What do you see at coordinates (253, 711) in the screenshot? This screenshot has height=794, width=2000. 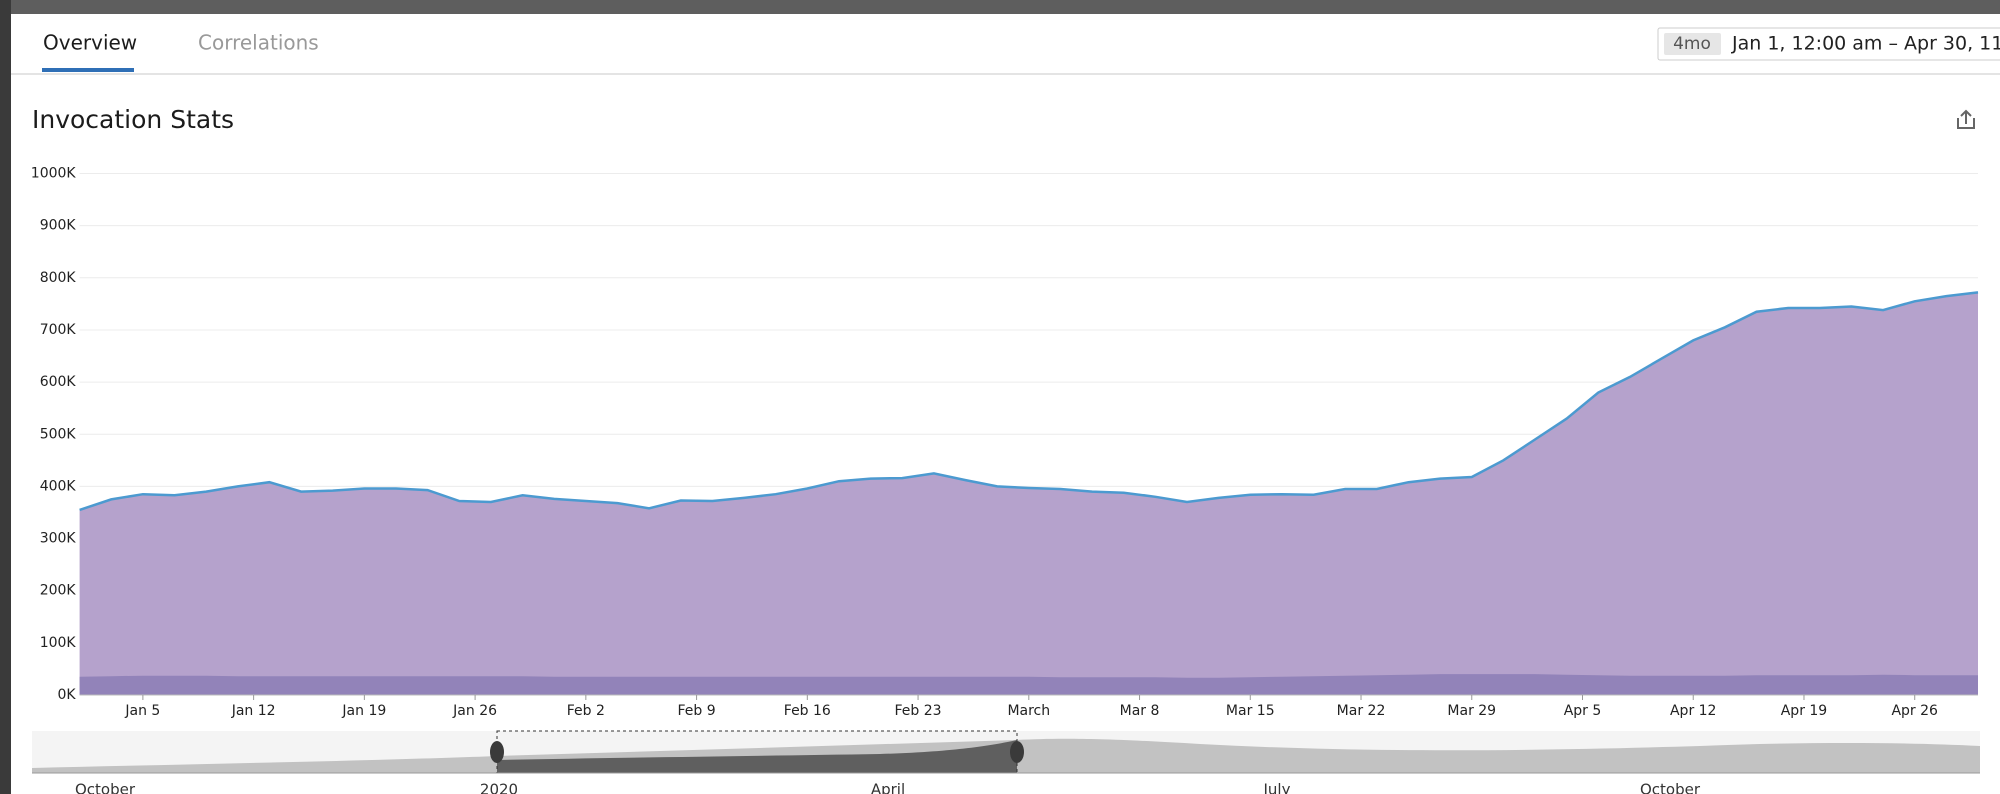 I see `x-tick-label: Jan 12` at bounding box center [253, 711].